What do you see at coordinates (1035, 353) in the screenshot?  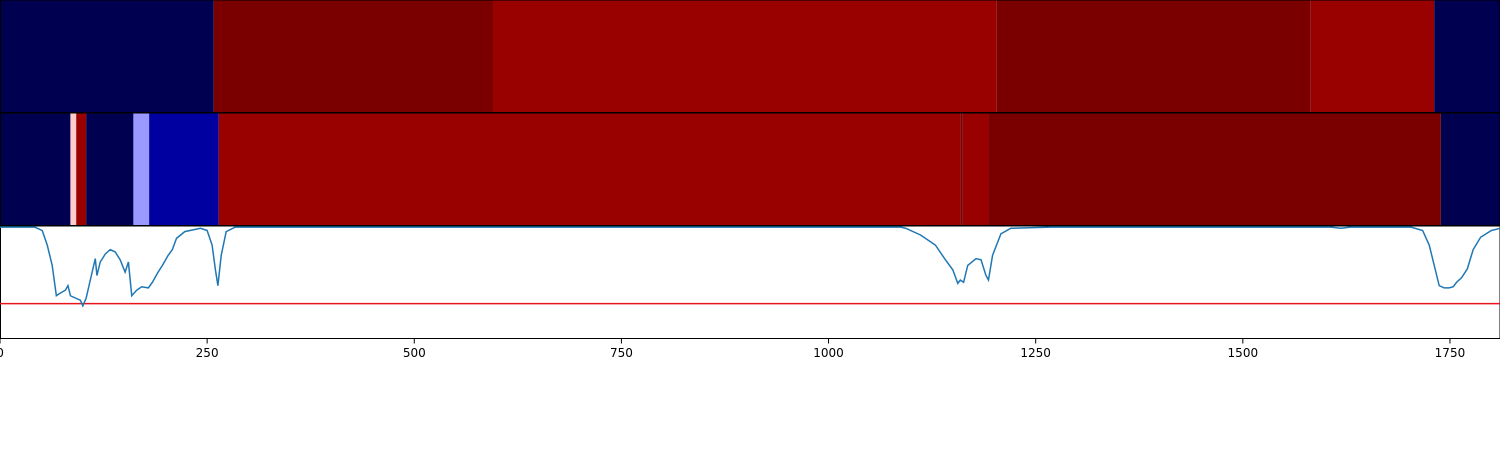 I see `x-tick-label: 1250` at bounding box center [1035, 353].